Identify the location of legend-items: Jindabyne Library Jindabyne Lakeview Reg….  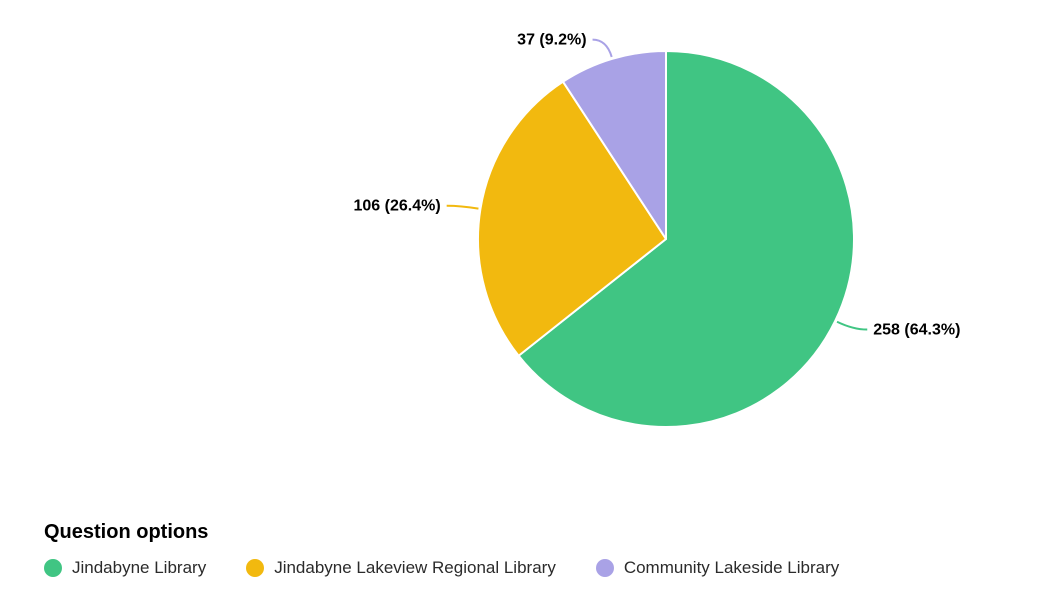
(441, 568).